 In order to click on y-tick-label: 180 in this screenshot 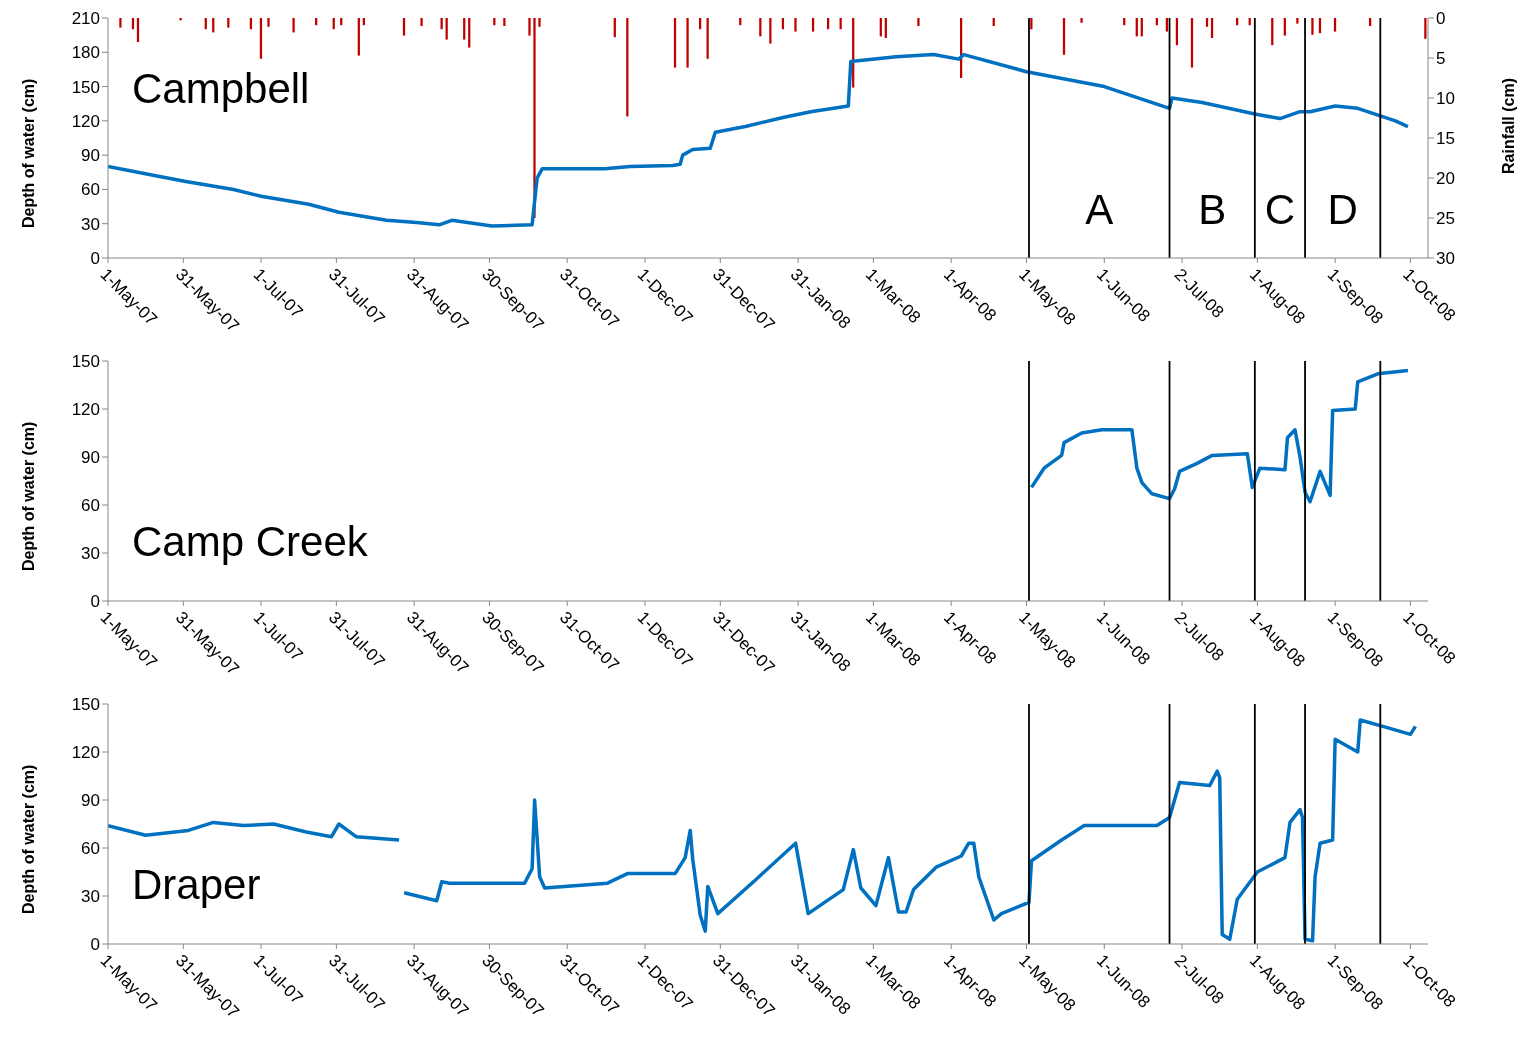, I will do `click(85, 53)`.